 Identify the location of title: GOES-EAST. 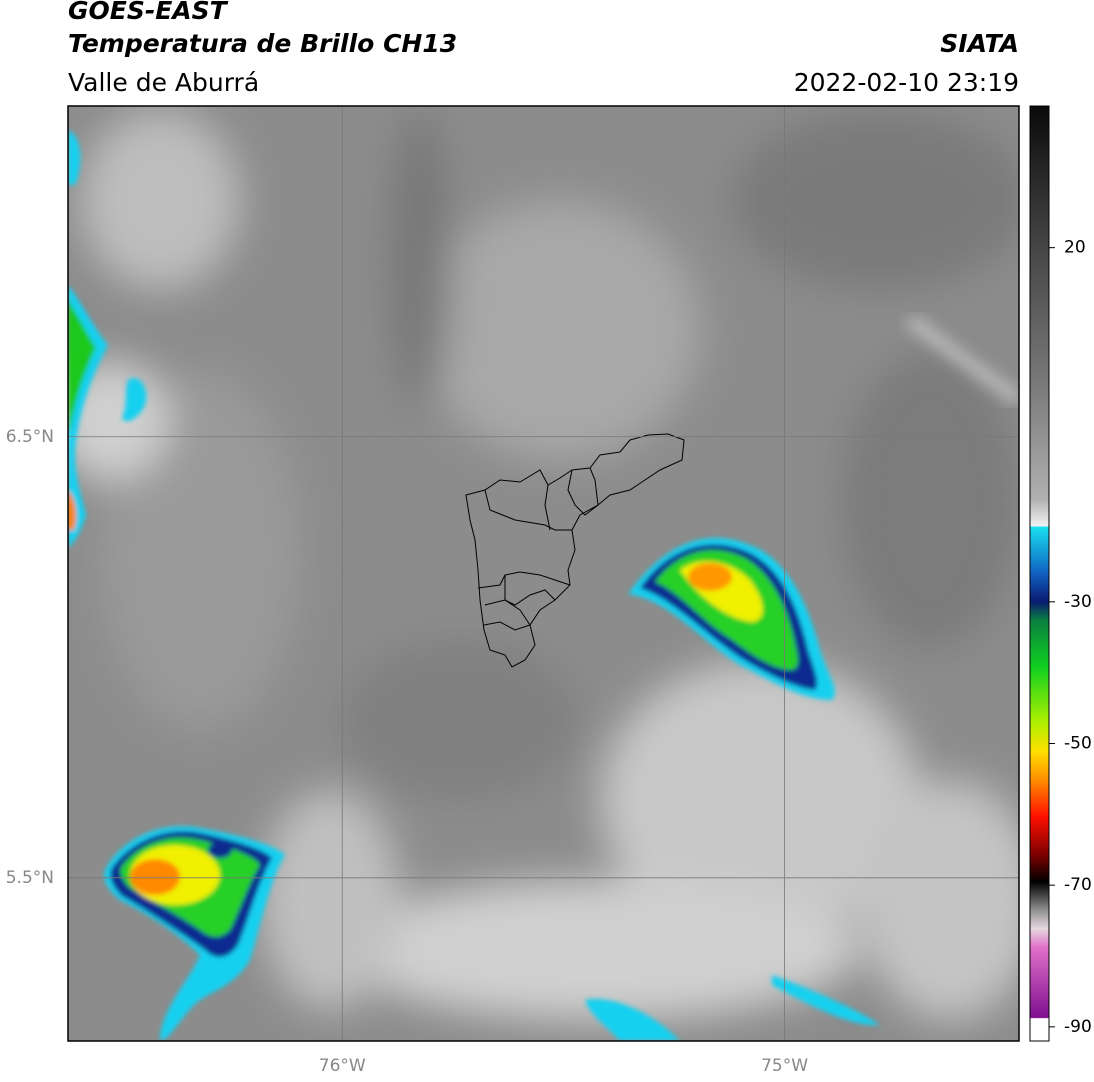
(148, 12).